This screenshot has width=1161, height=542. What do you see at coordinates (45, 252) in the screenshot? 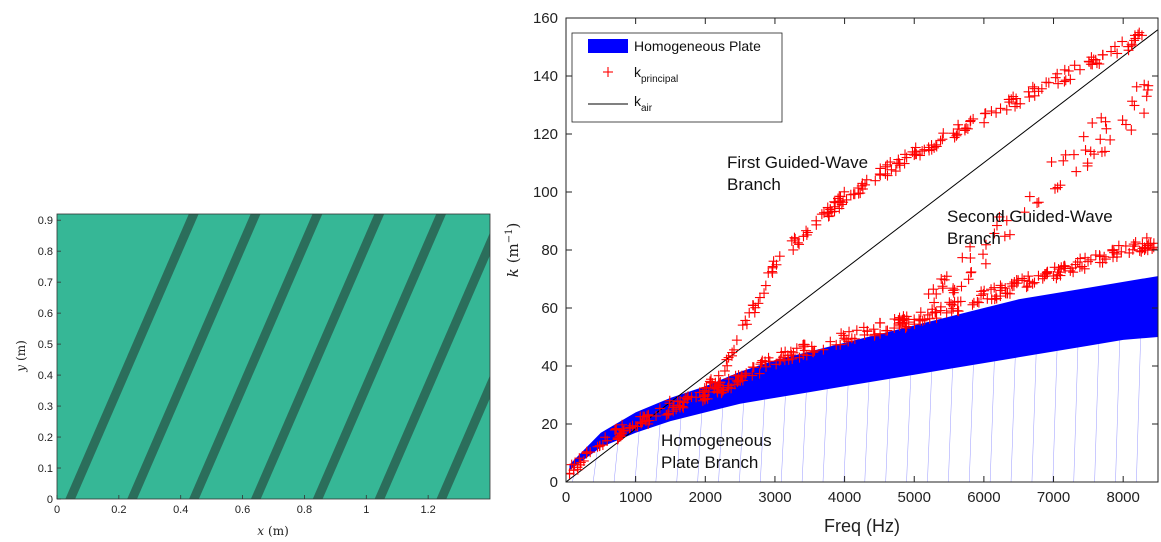
I see `left-y-tick-label: 0.8` at bounding box center [45, 252].